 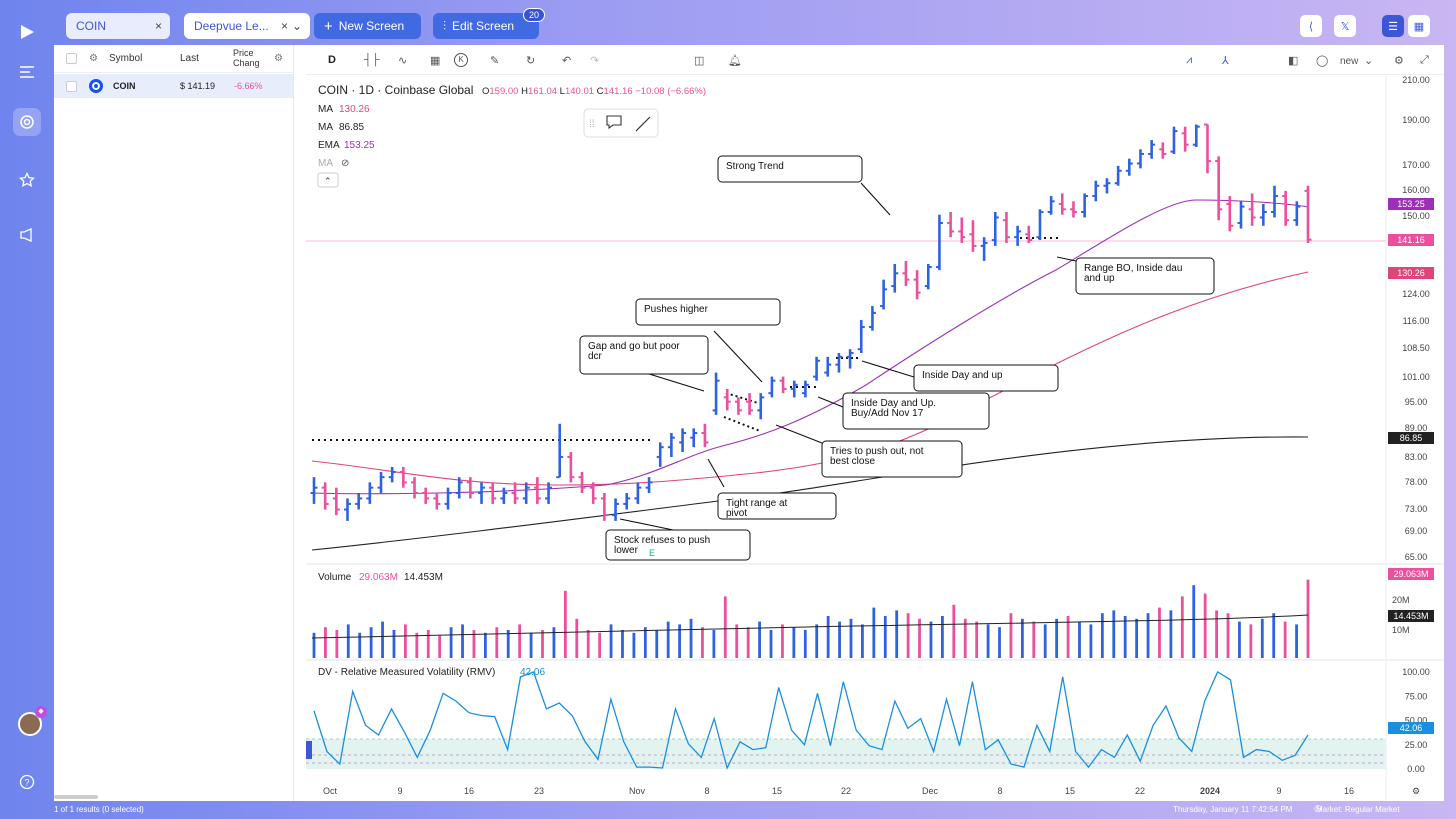 I want to click on compare-icon: ⅄, so click(x=1225, y=61).